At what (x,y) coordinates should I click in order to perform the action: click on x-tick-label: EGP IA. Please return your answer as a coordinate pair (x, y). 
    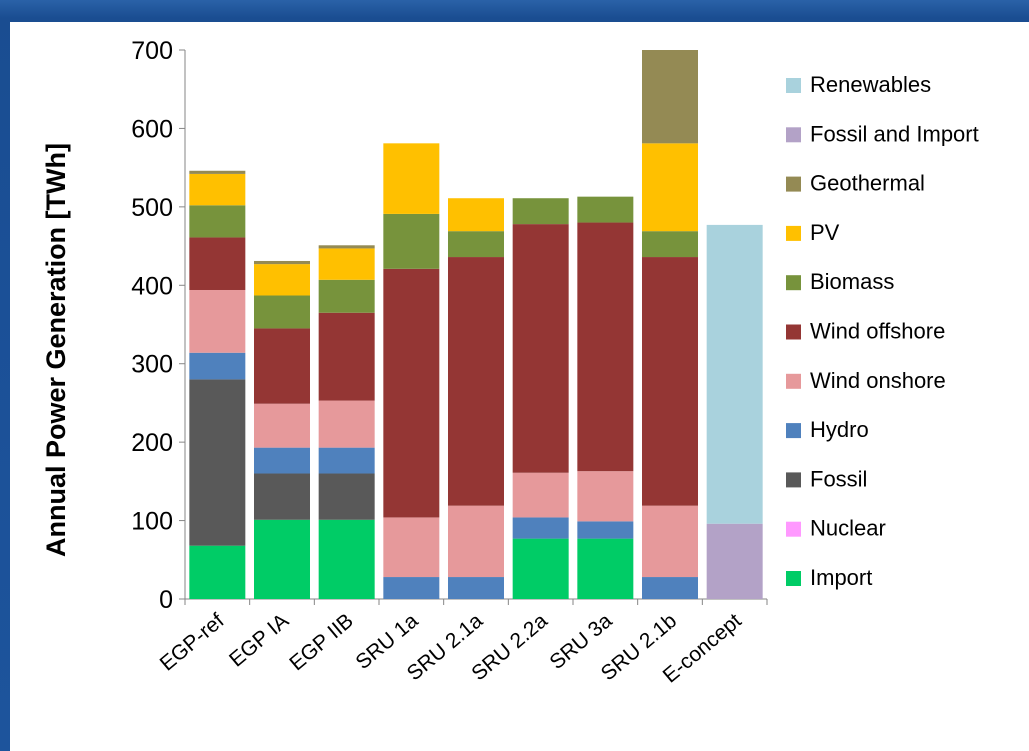
    Looking at the image, I should click on (259, 640).